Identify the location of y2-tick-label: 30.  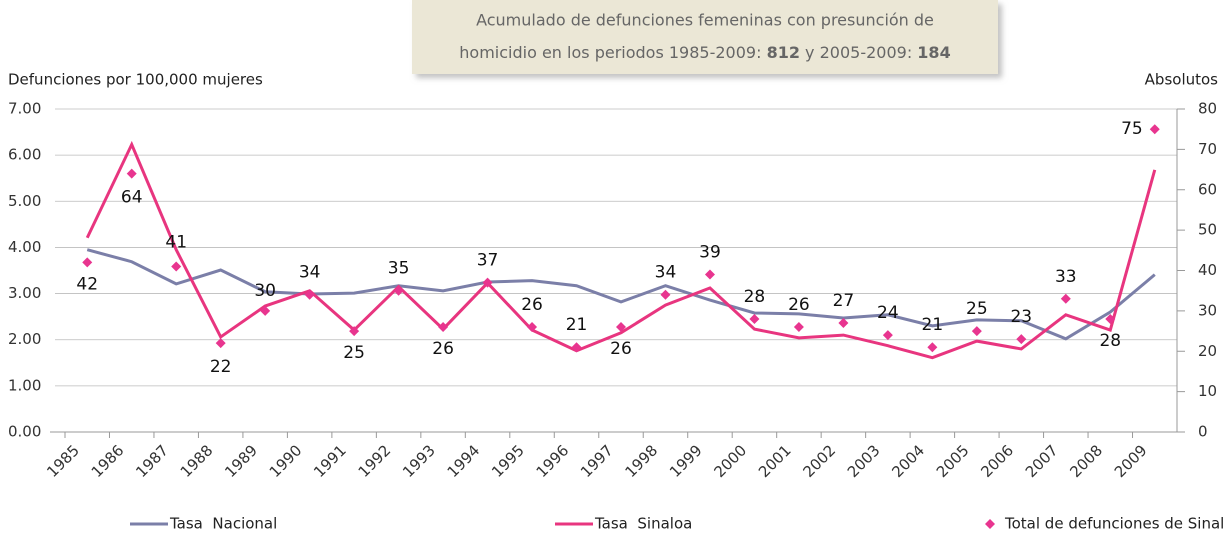
(1207, 310).